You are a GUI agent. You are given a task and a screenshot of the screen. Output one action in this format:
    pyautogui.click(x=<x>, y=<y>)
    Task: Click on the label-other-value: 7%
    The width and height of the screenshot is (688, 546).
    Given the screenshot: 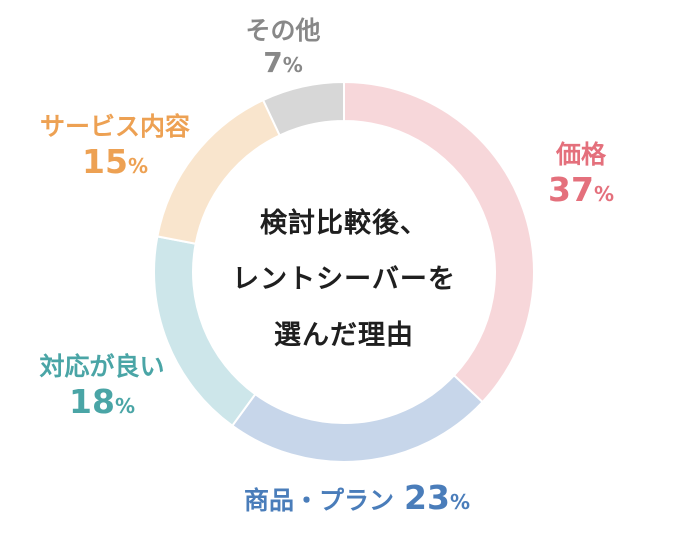 What is the action you would take?
    pyautogui.click(x=283, y=64)
    